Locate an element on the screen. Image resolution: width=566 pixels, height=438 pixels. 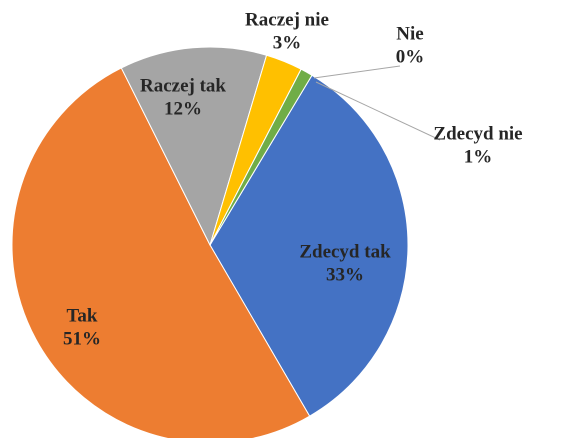
value-label: 1% is located at coordinates (478, 156).